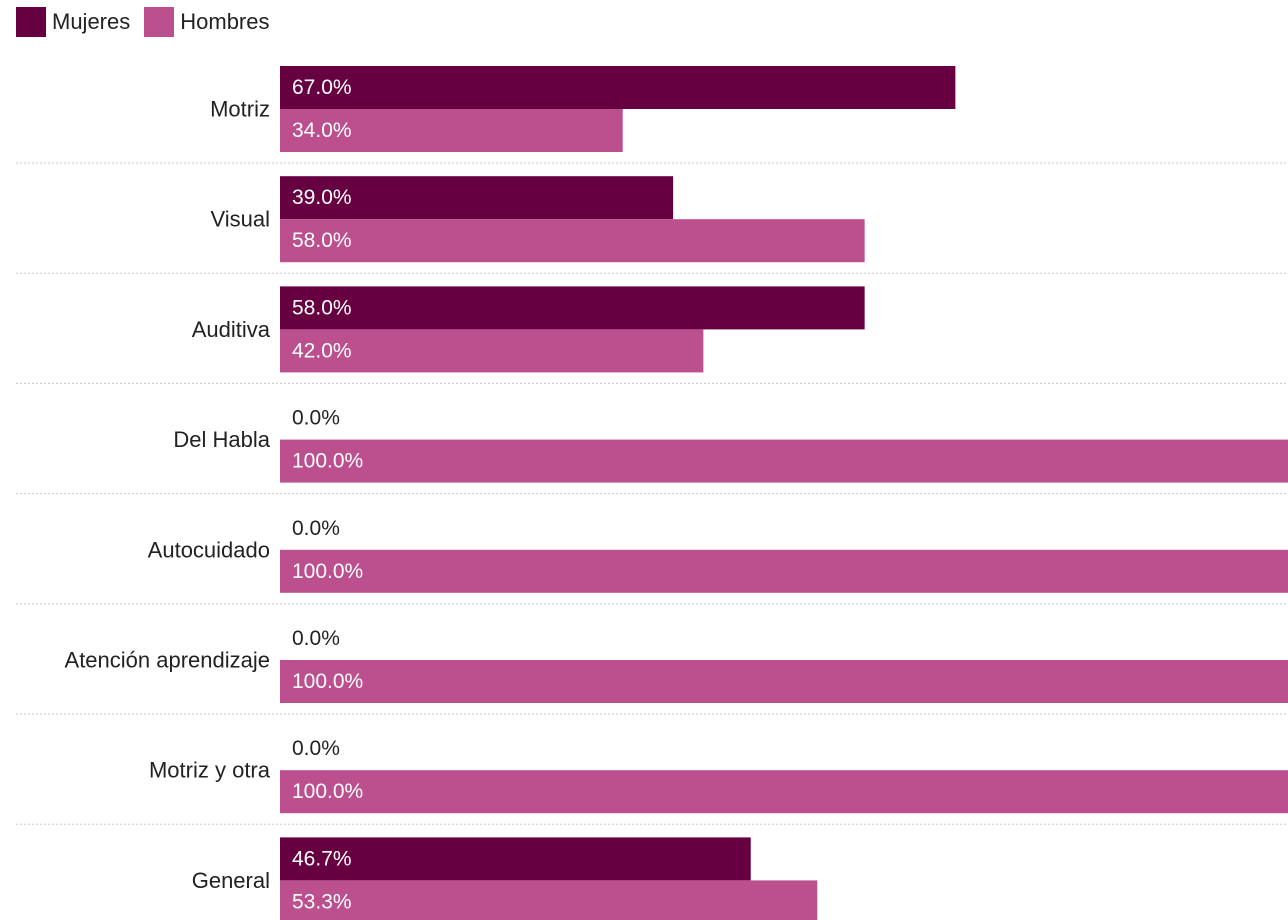  I want to click on bar-hombres-motriz-y-otra, so click(784, 792).